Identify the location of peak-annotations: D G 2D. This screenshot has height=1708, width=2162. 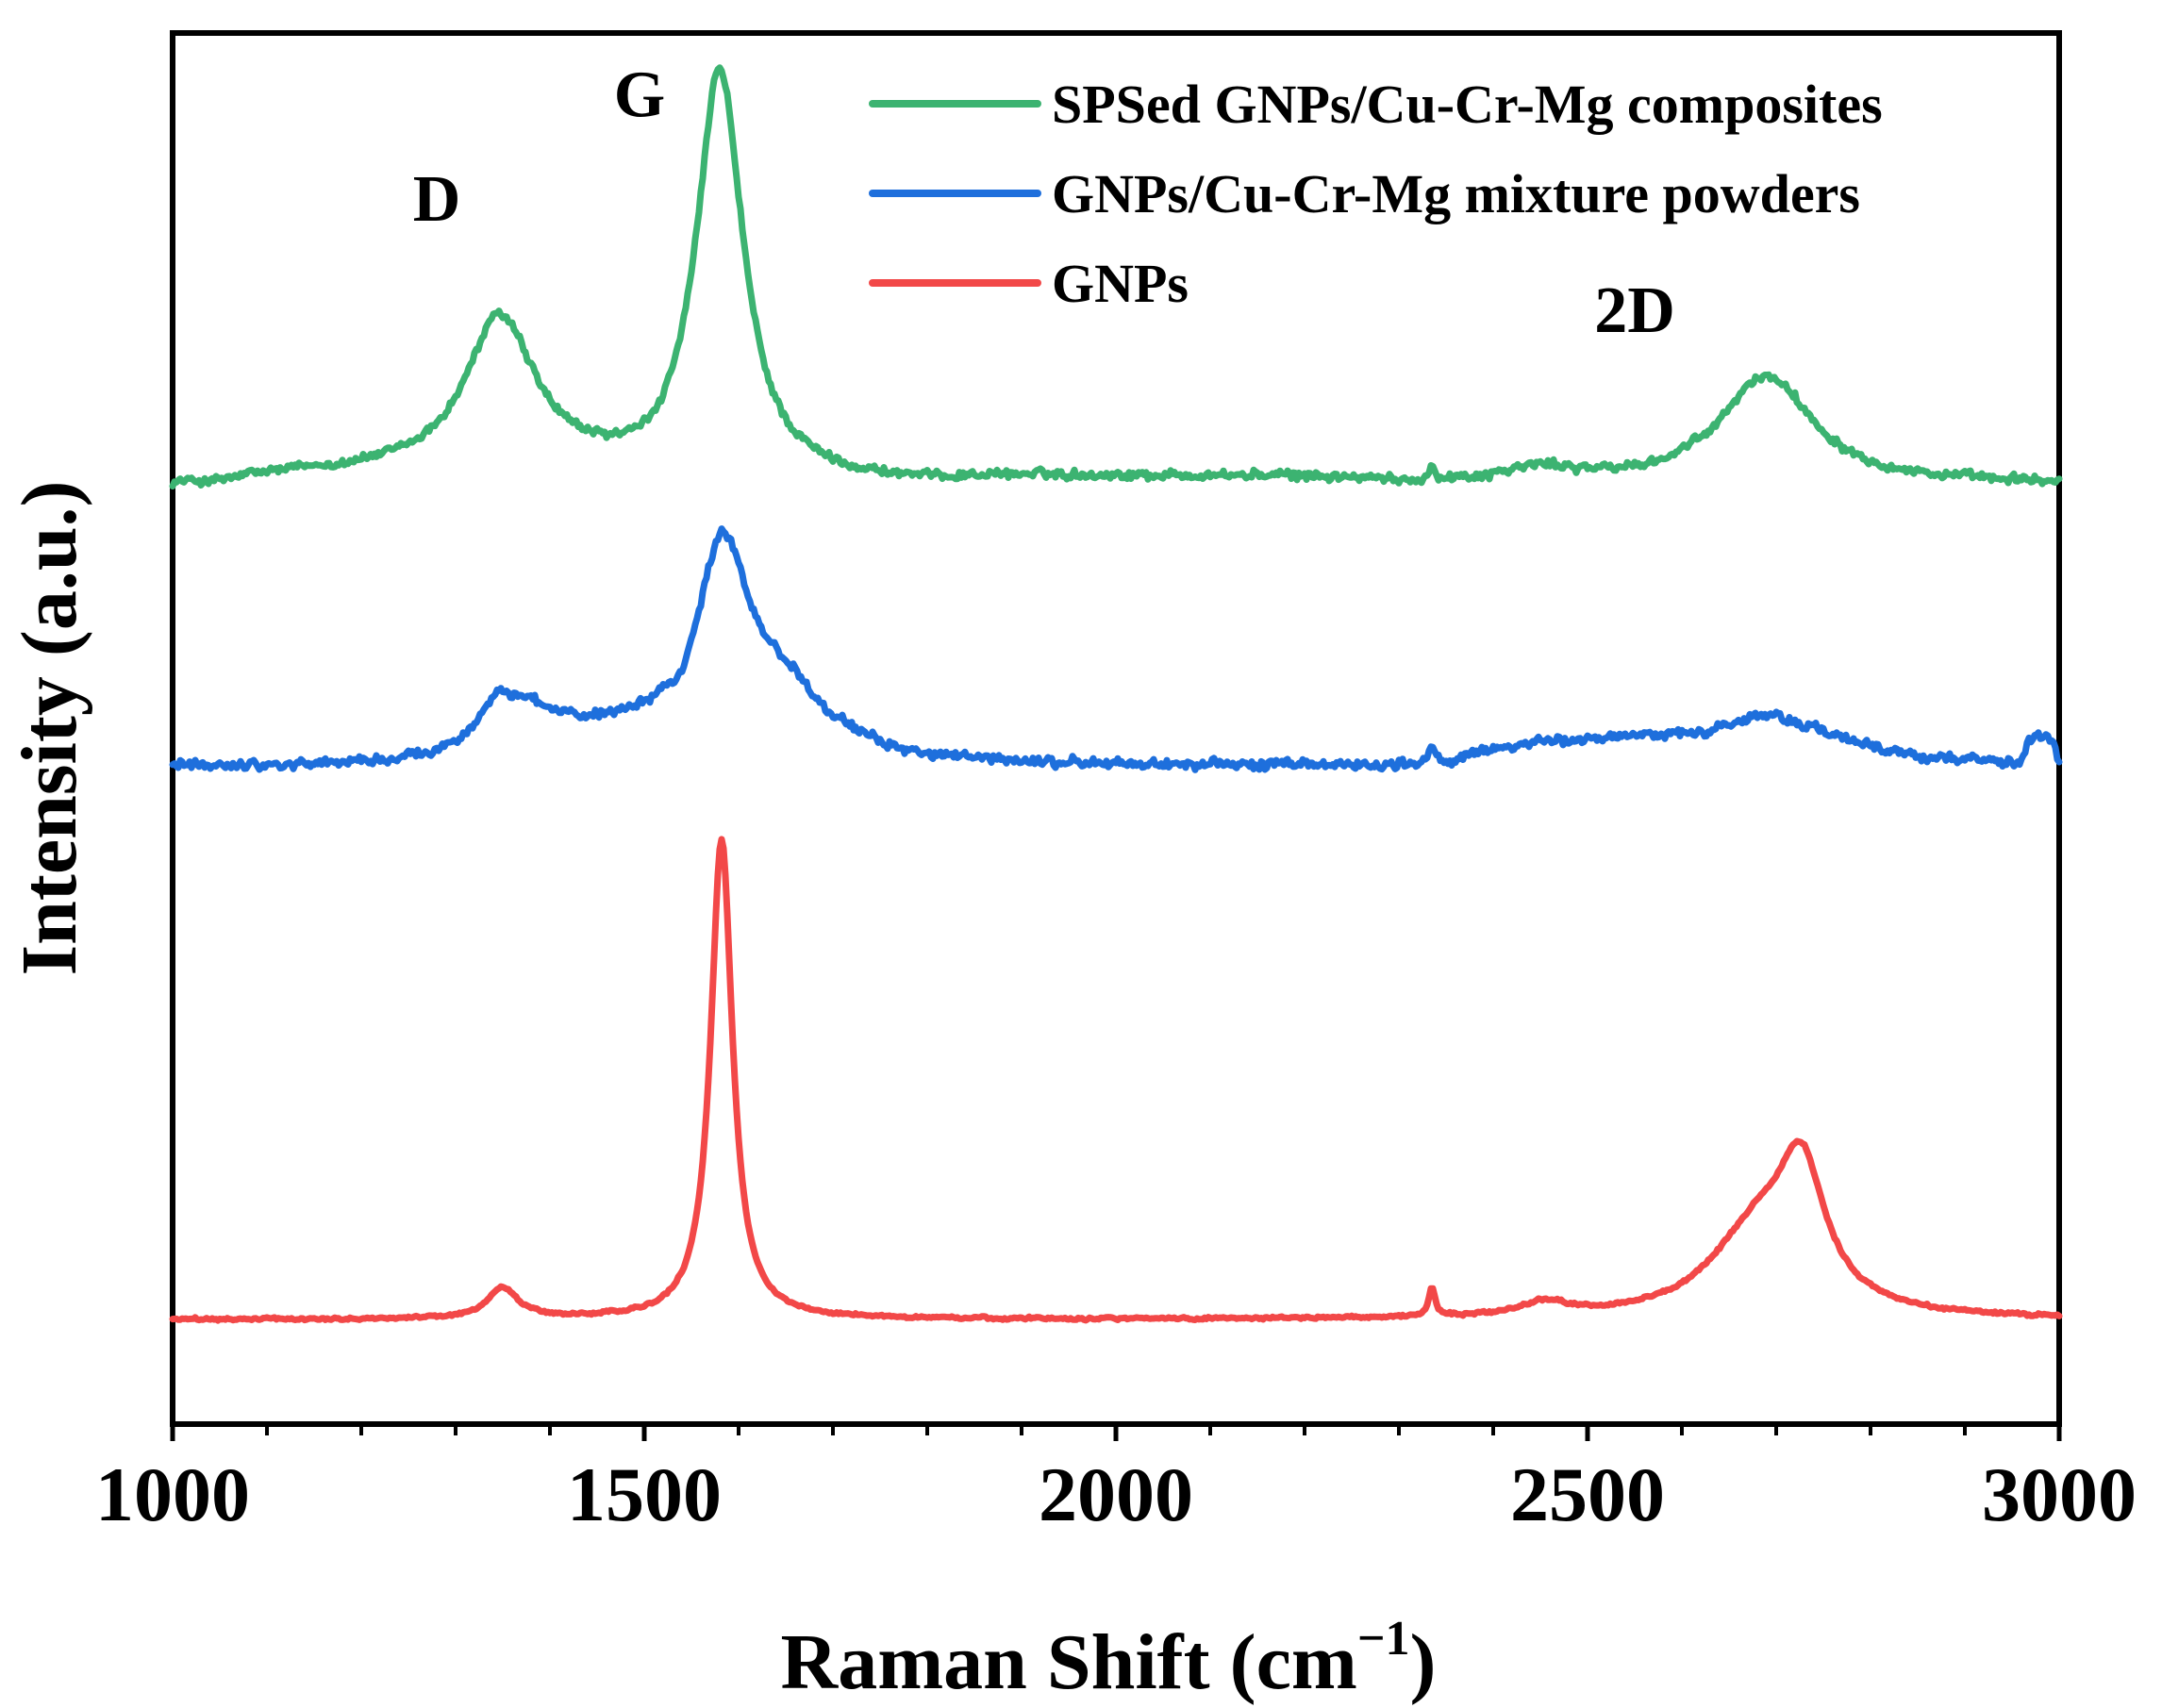
(1044, 203).